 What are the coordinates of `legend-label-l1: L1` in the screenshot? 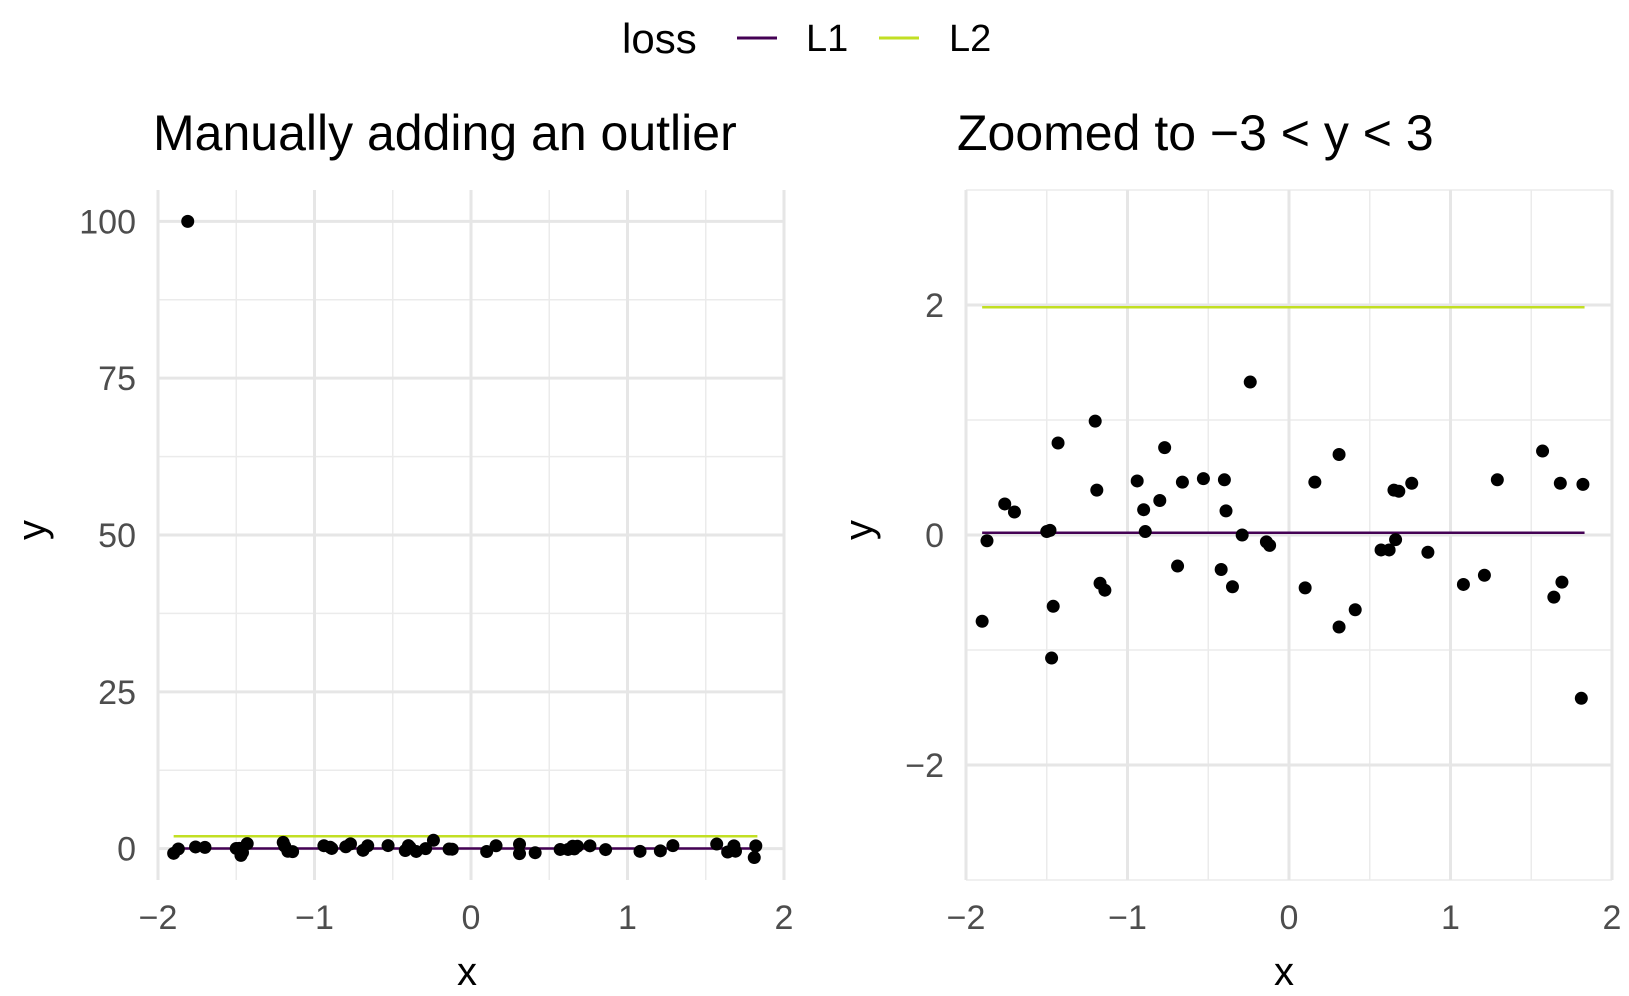 It's located at (827, 39).